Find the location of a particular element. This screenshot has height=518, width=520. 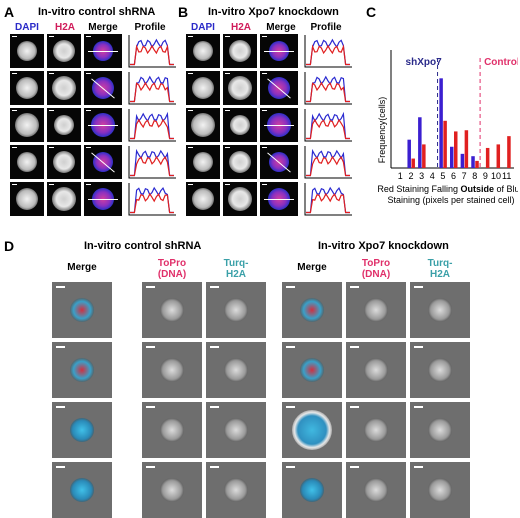

panel-d-left-title: In-vitro control shRNA is located at coordinates (143, 246).